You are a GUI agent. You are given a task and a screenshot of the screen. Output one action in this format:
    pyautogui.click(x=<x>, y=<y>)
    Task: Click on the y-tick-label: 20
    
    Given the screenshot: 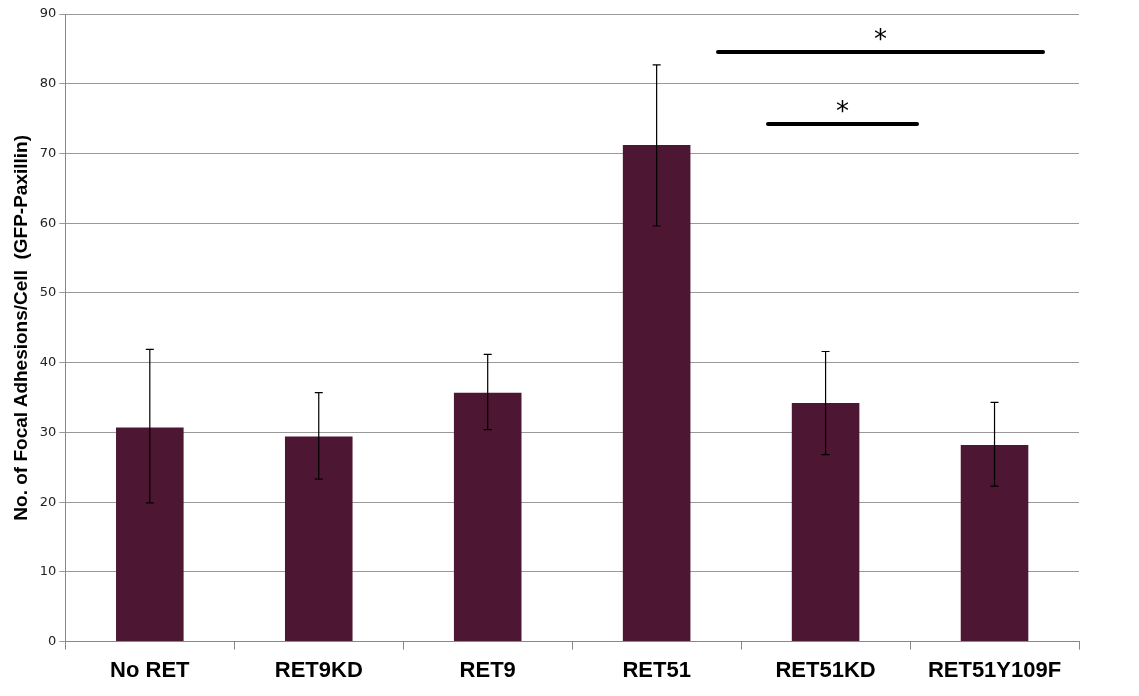 What is the action you would take?
    pyautogui.click(x=48, y=501)
    